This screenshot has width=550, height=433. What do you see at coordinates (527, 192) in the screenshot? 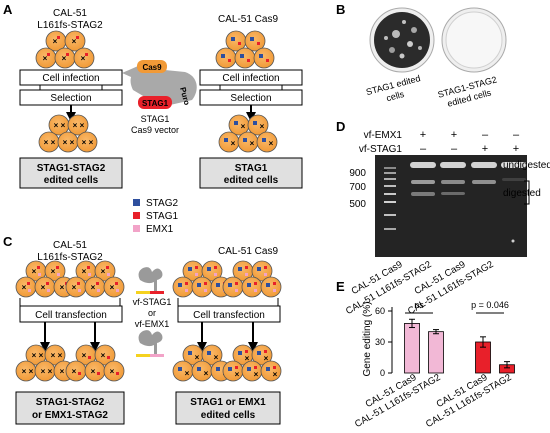
I see `digested-bracket` at bounding box center [527, 192].